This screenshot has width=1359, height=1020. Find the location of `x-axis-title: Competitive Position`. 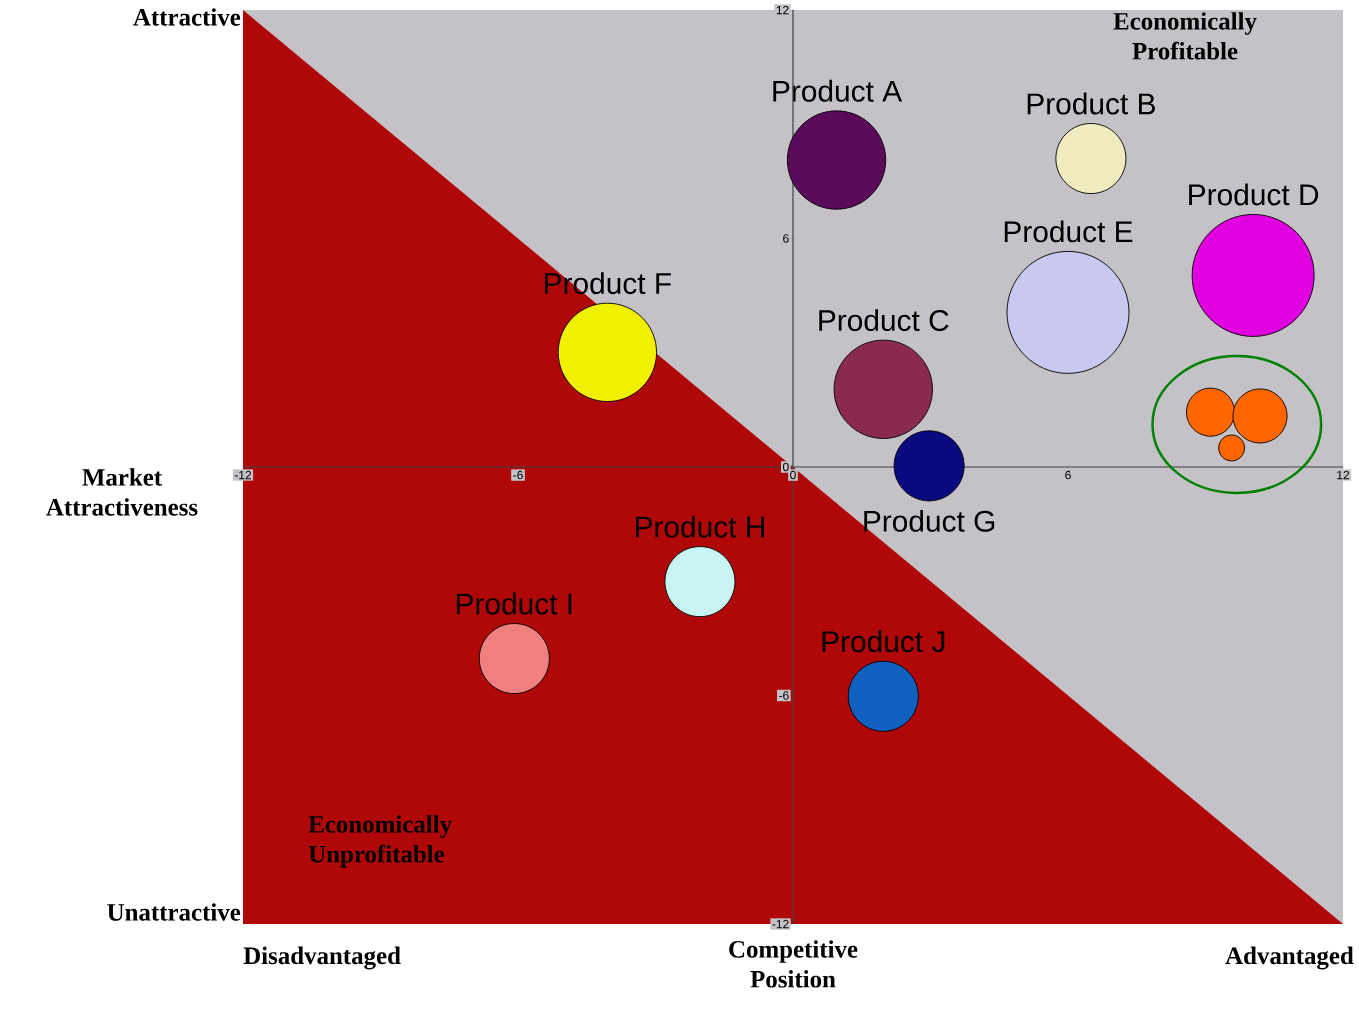

x-axis-title: Competitive Position is located at coordinates (793, 964).